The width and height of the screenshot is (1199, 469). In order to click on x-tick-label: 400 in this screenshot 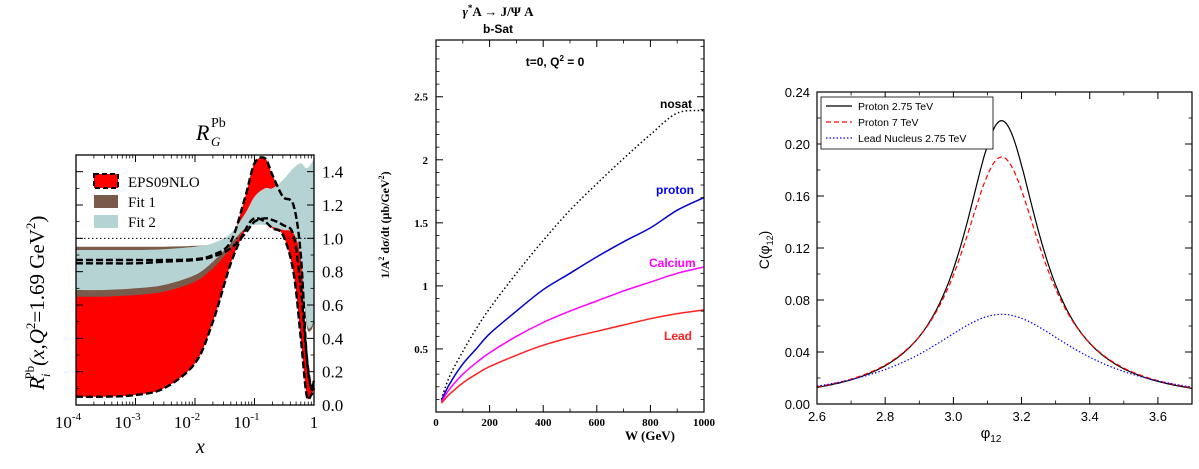, I will do `click(543, 423)`.